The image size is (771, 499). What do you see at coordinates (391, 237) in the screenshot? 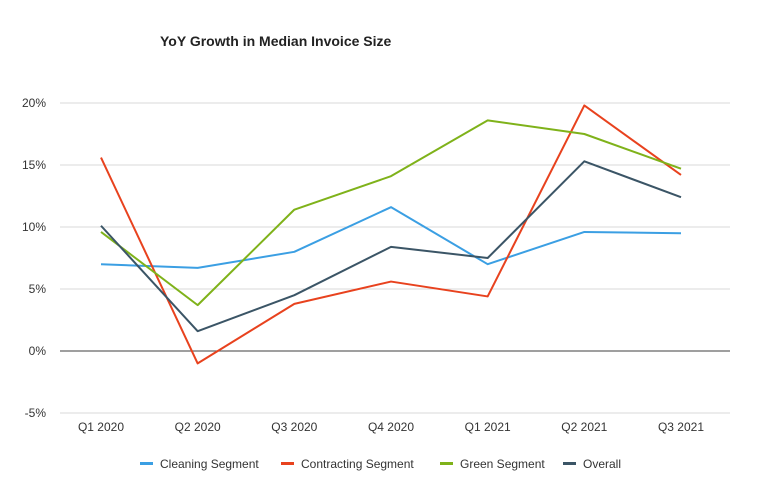
I see `series-line-cleaning-segment` at bounding box center [391, 237].